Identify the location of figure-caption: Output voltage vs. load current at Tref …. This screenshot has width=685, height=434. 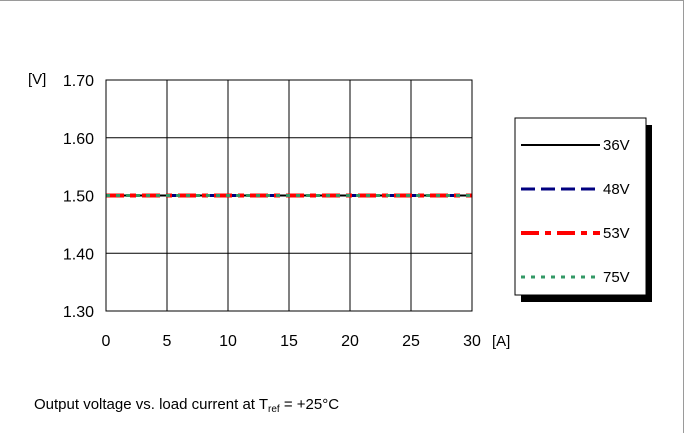
(186, 405).